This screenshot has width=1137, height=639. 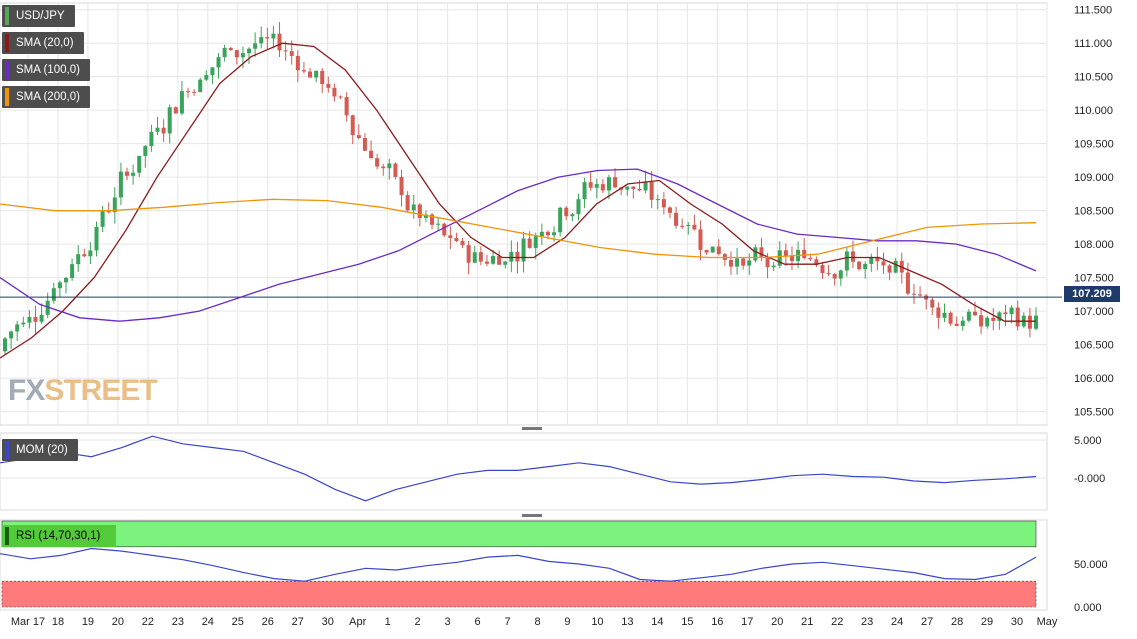 What do you see at coordinates (717, 622) in the screenshot?
I see `x-tick-label: 16` at bounding box center [717, 622].